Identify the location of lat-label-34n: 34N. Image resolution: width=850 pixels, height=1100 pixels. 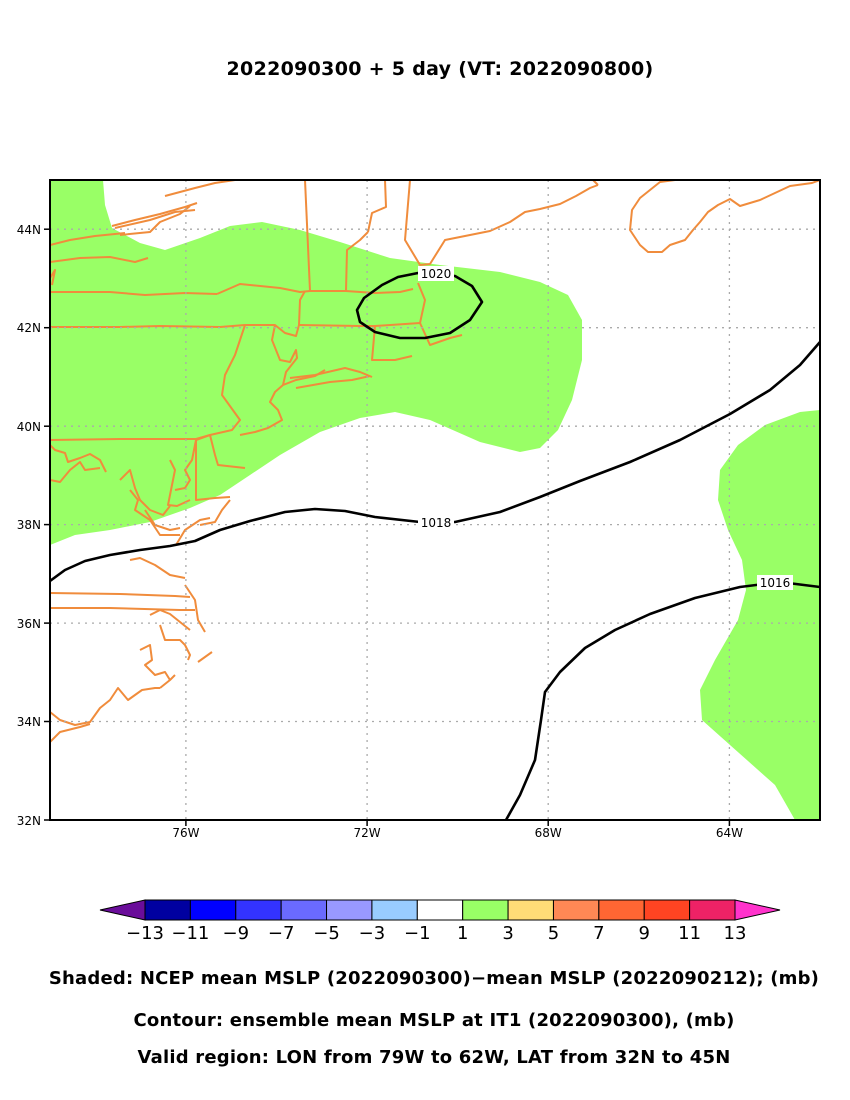
(29, 722).